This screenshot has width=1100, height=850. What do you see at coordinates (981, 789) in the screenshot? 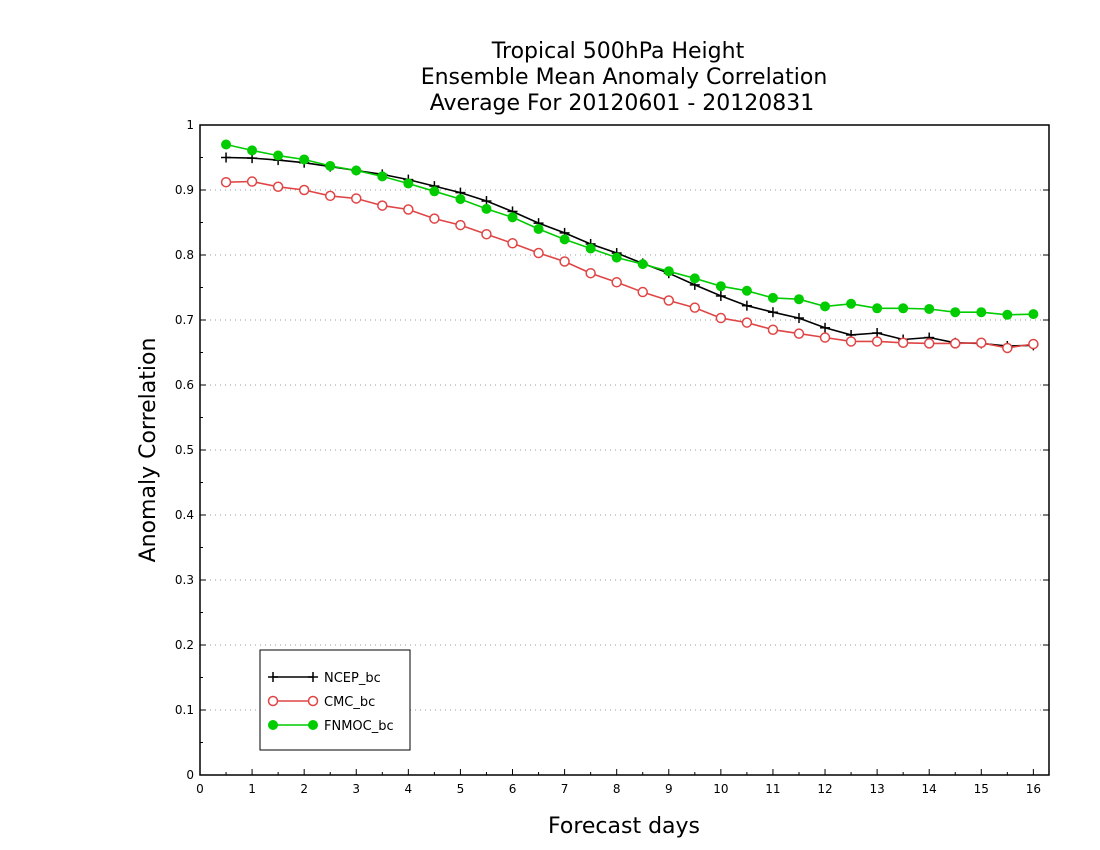
I see `x-tick-label: 15` at bounding box center [981, 789].